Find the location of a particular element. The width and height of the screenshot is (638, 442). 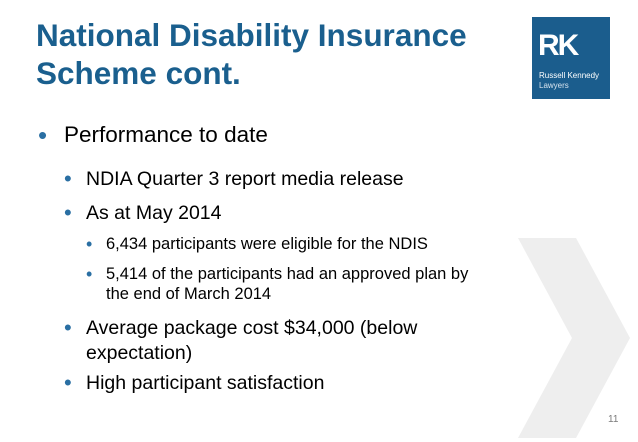

chevron-decoration-icon is located at coordinates (574, 338).